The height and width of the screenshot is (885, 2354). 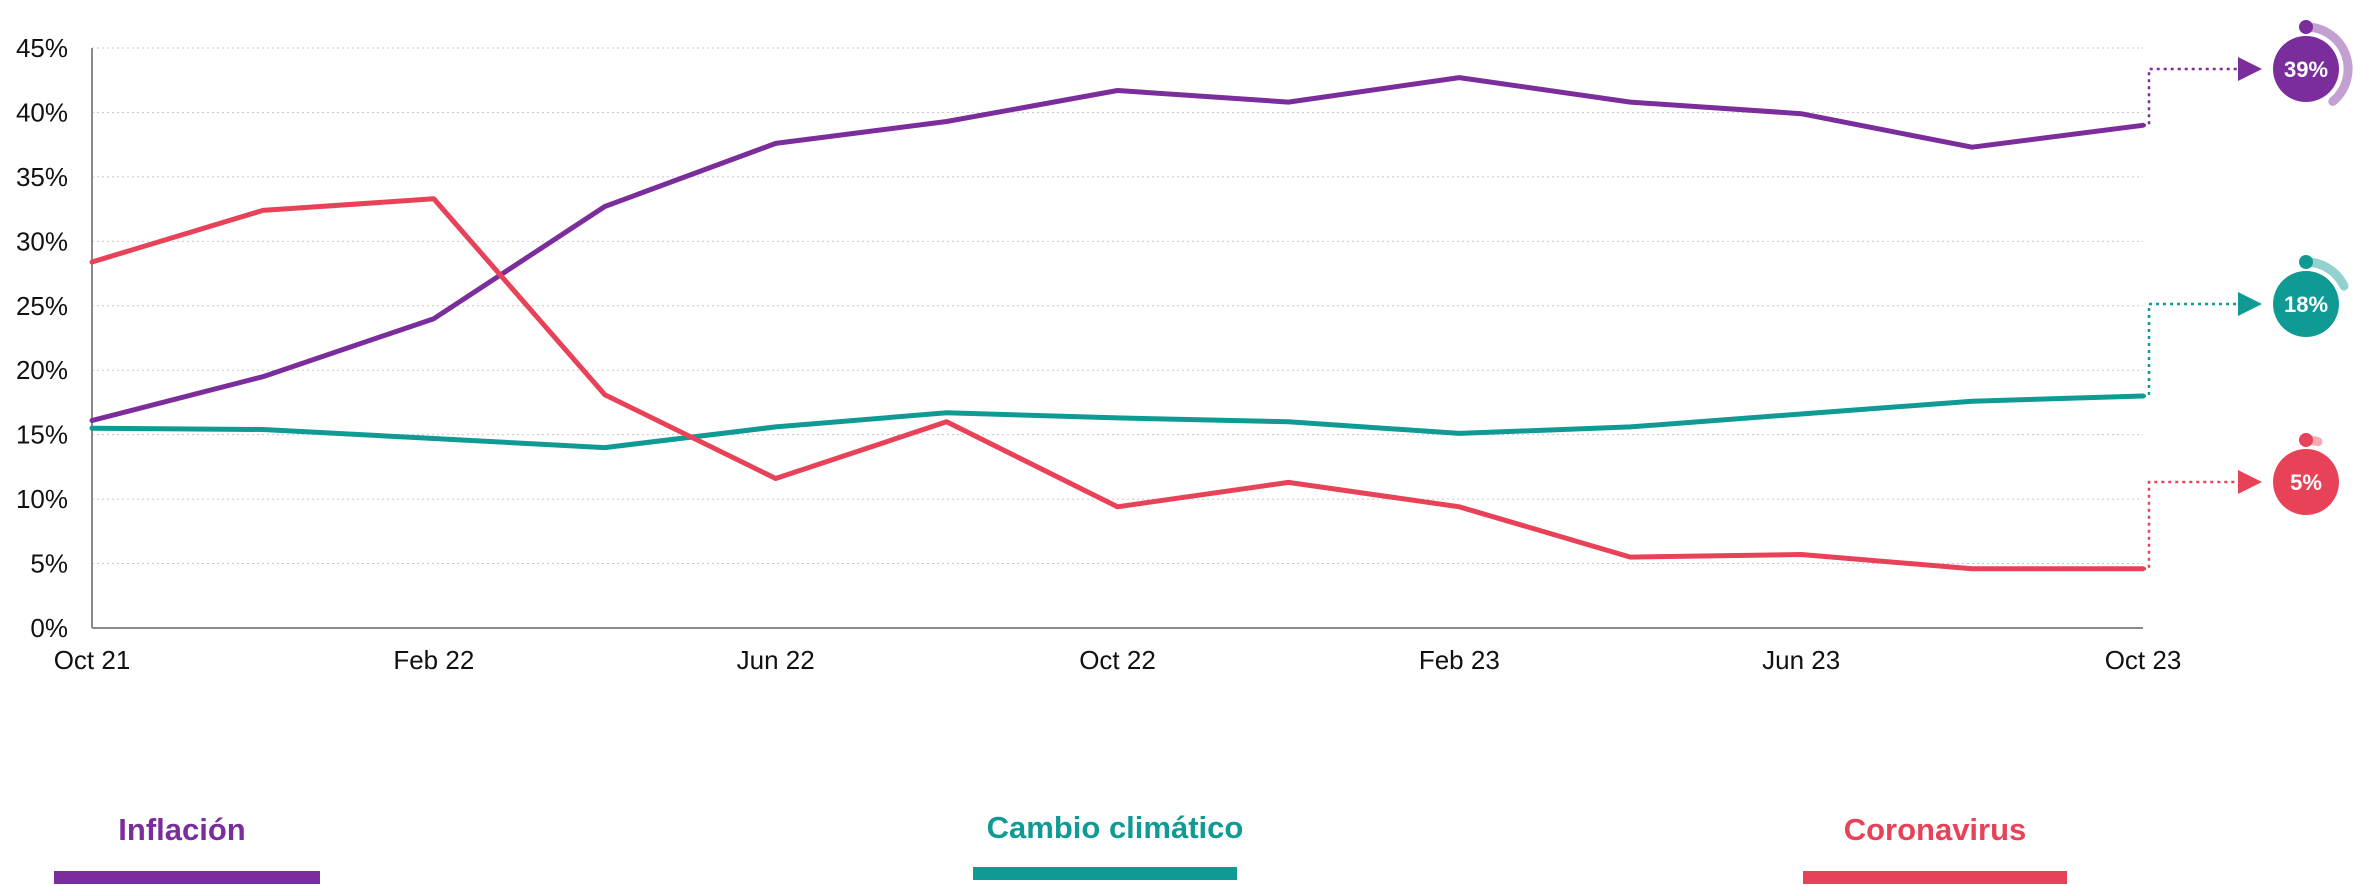 I want to click on x-tick-label: Feb 23, so click(x=1459, y=660).